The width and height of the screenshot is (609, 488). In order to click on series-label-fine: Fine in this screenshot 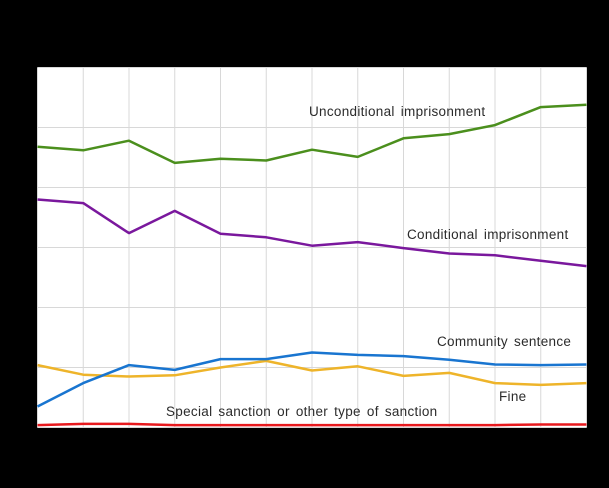, I will do `click(513, 396)`.